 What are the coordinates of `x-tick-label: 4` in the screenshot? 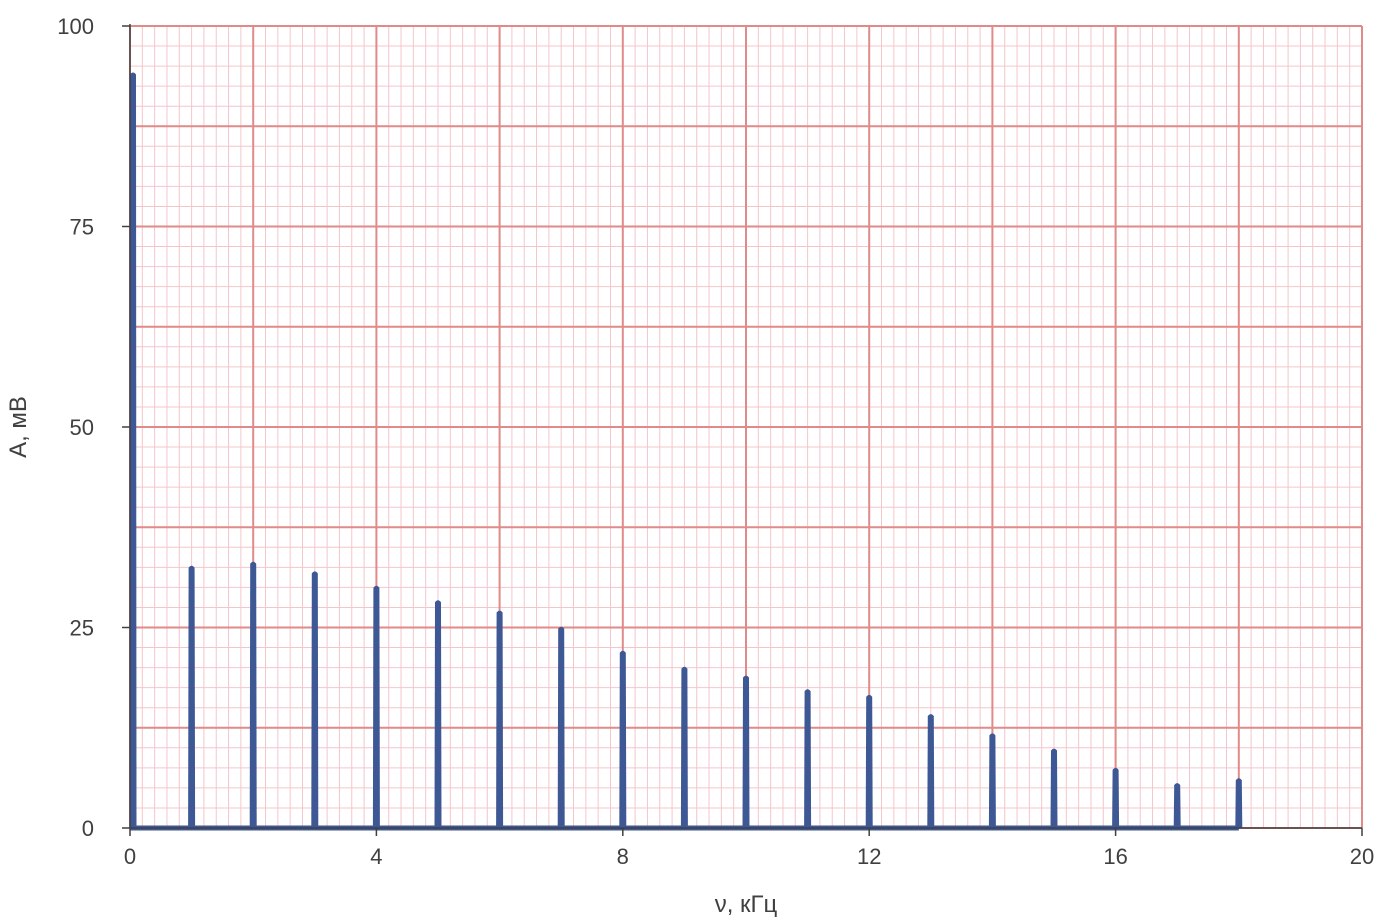 It's located at (376, 856).